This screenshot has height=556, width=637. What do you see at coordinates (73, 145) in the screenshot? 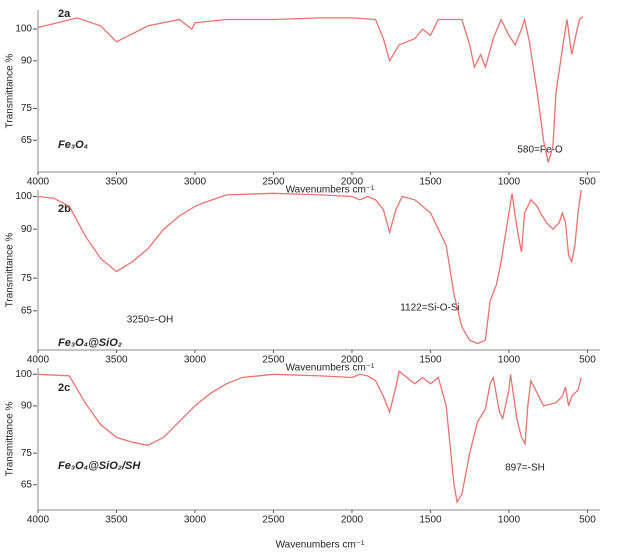
I see `sample-label: Fe₃O₄` at bounding box center [73, 145].